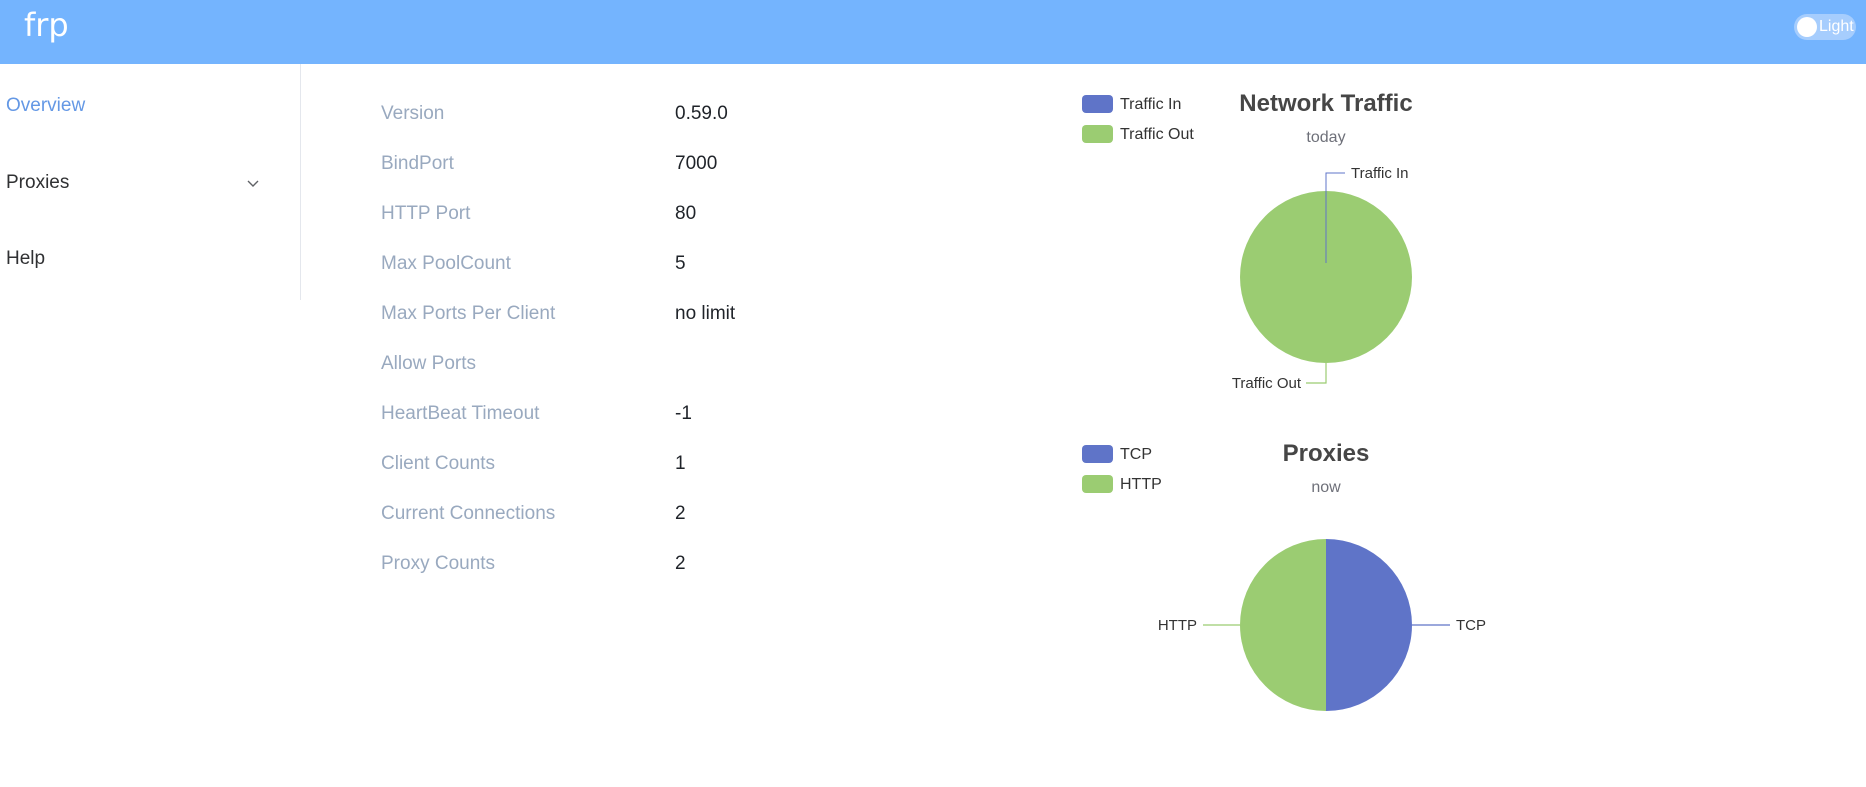 This screenshot has width=1866, height=787. I want to click on chart-title: Network Traffic, so click(1325, 103).